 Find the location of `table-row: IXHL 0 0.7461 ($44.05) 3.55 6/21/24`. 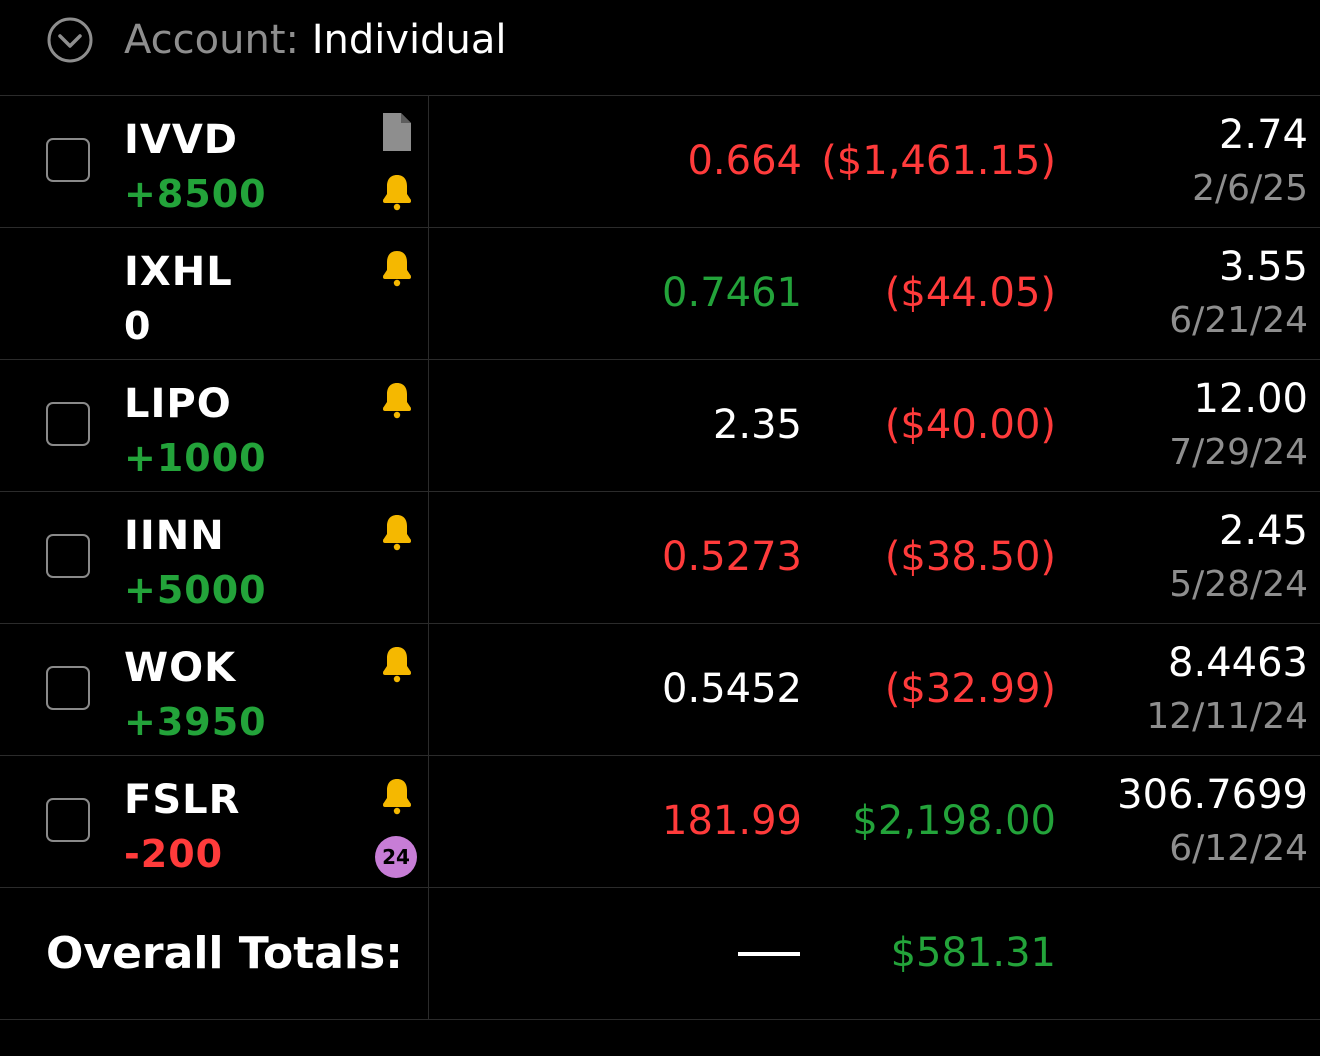

table-row: IXHL 0 0.7461 ($44.05) 3.55 6/21/24 is located at coordinates (660, 294).